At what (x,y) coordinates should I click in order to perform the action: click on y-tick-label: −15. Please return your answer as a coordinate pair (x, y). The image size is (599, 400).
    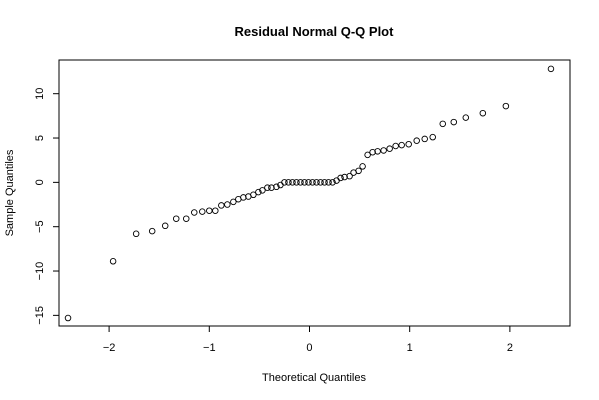
    Looking at the image, I should click on (40, 315).